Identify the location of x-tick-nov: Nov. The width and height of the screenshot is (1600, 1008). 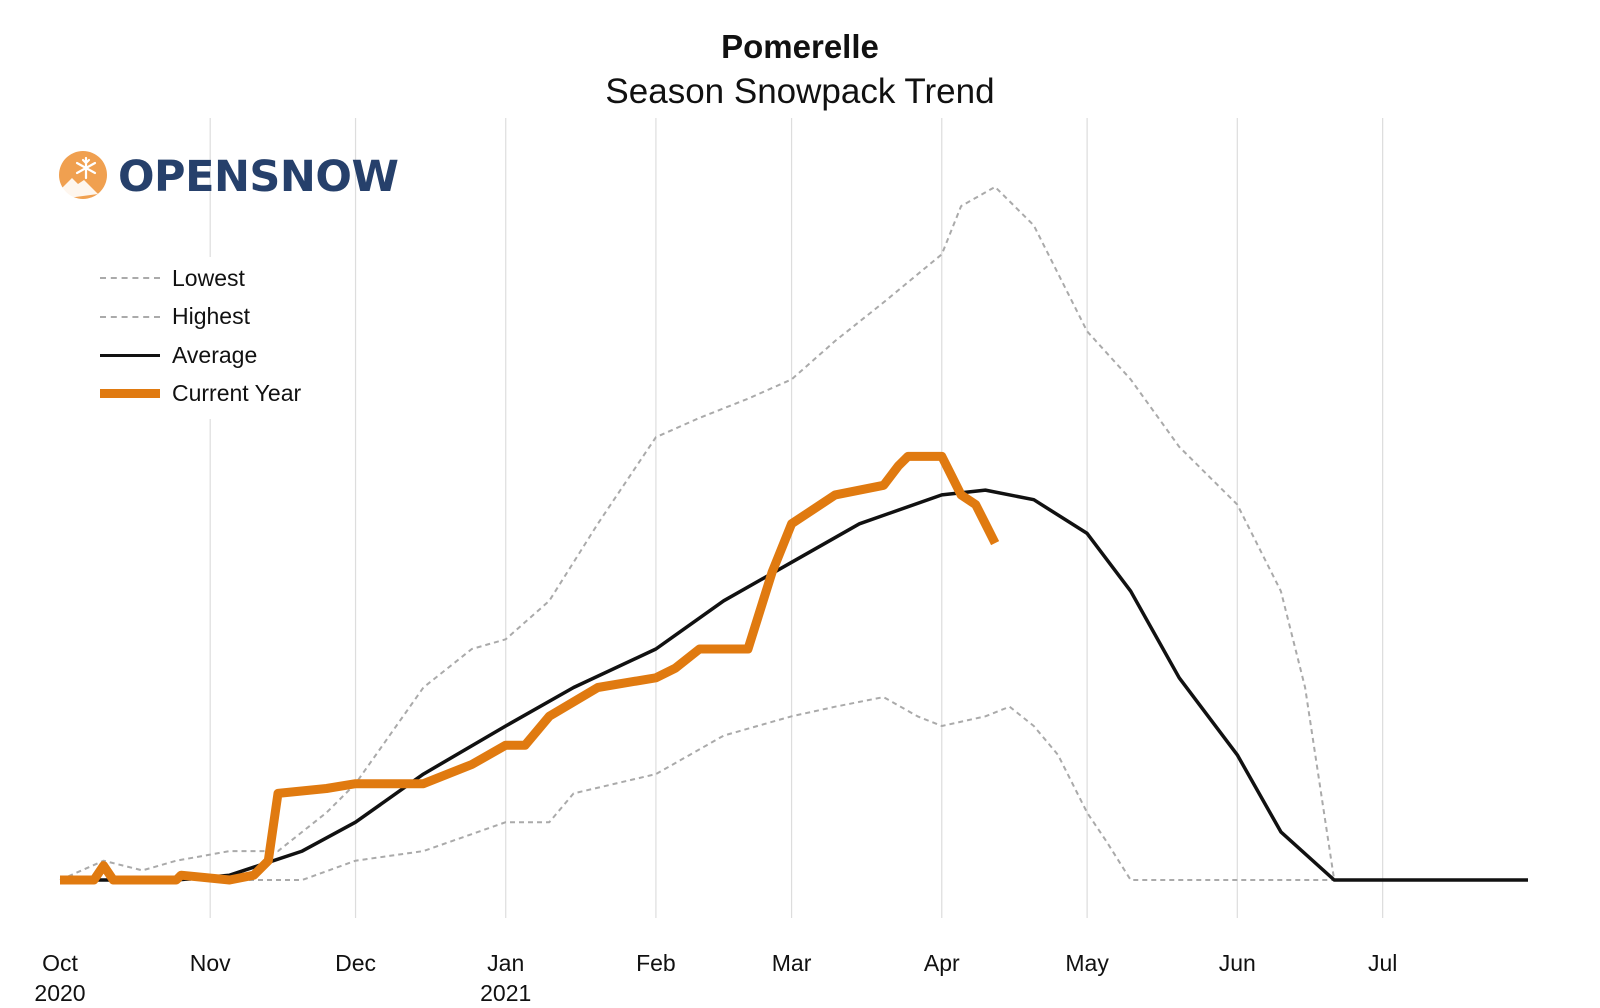
(210, 963).